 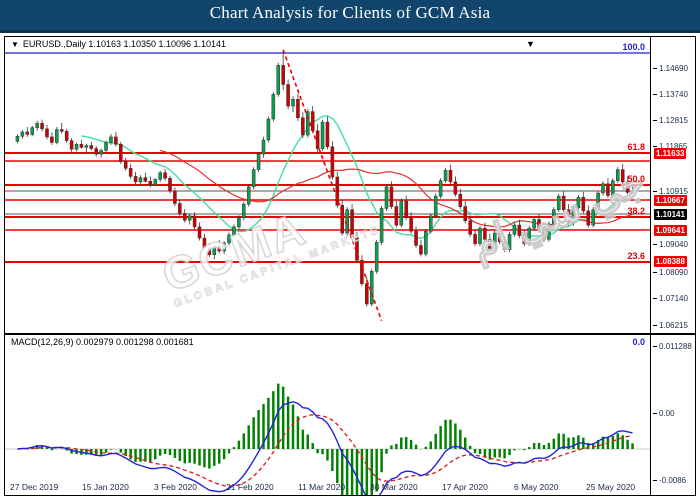 What do you see at coordinates (102, 342) in the screenshot?
I see `macd-indicator-label: MACD(12,26,9) 0.002979 0.001298 0.001681` at bounding box center [102, 342].